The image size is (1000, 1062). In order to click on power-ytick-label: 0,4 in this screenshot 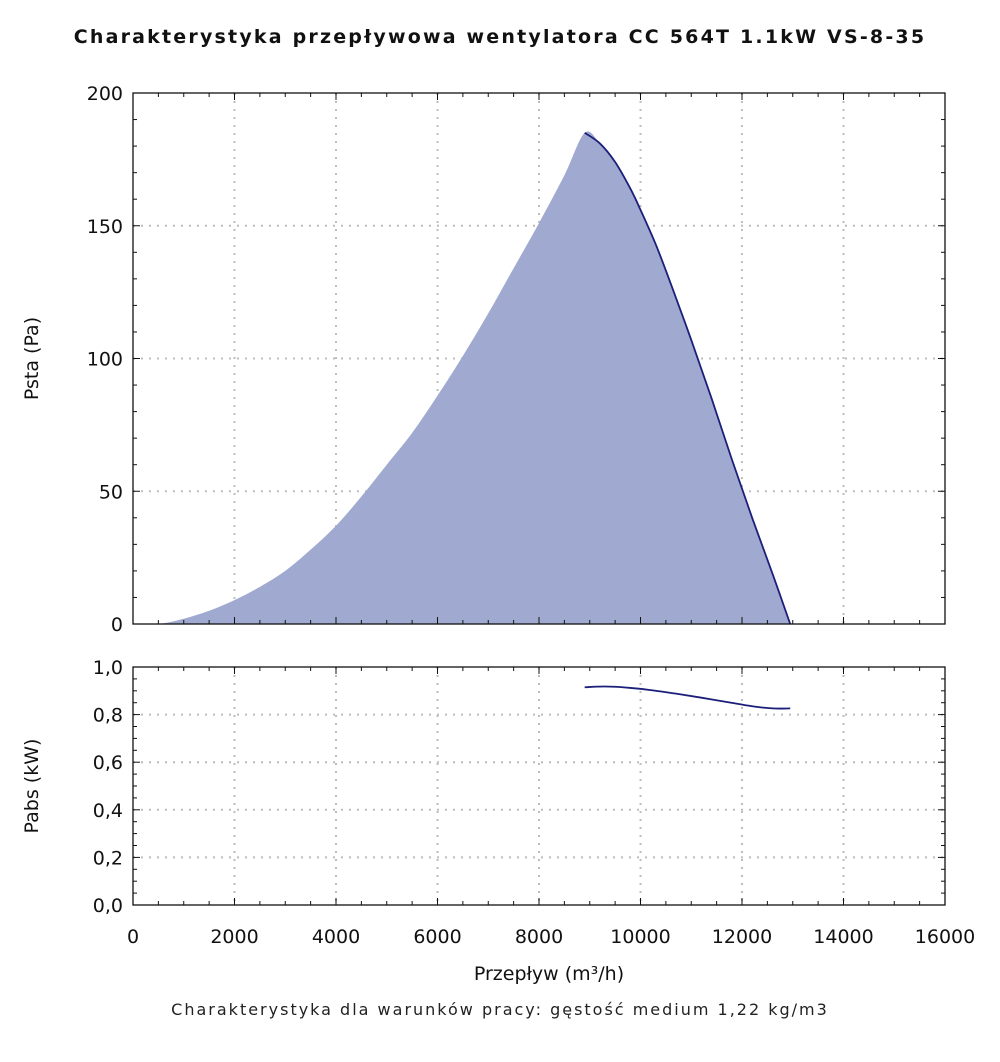, I will do `click(108, 811)`.